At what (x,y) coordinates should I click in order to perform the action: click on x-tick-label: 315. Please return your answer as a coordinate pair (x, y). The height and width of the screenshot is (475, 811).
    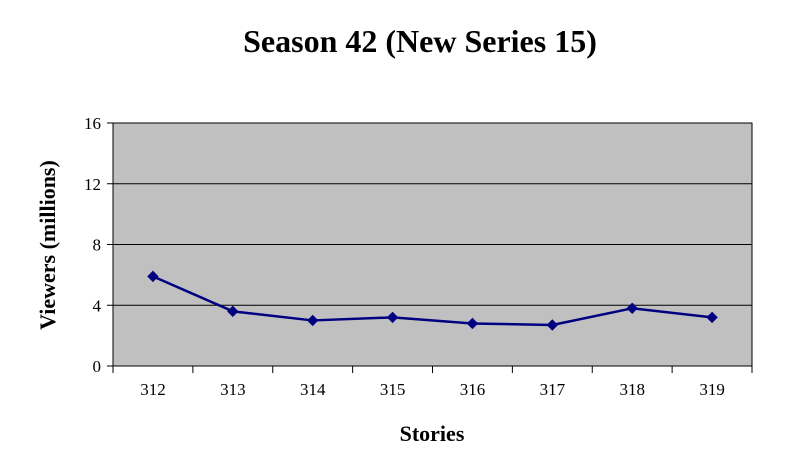
    Looking at the image, I should click on (393, 389).